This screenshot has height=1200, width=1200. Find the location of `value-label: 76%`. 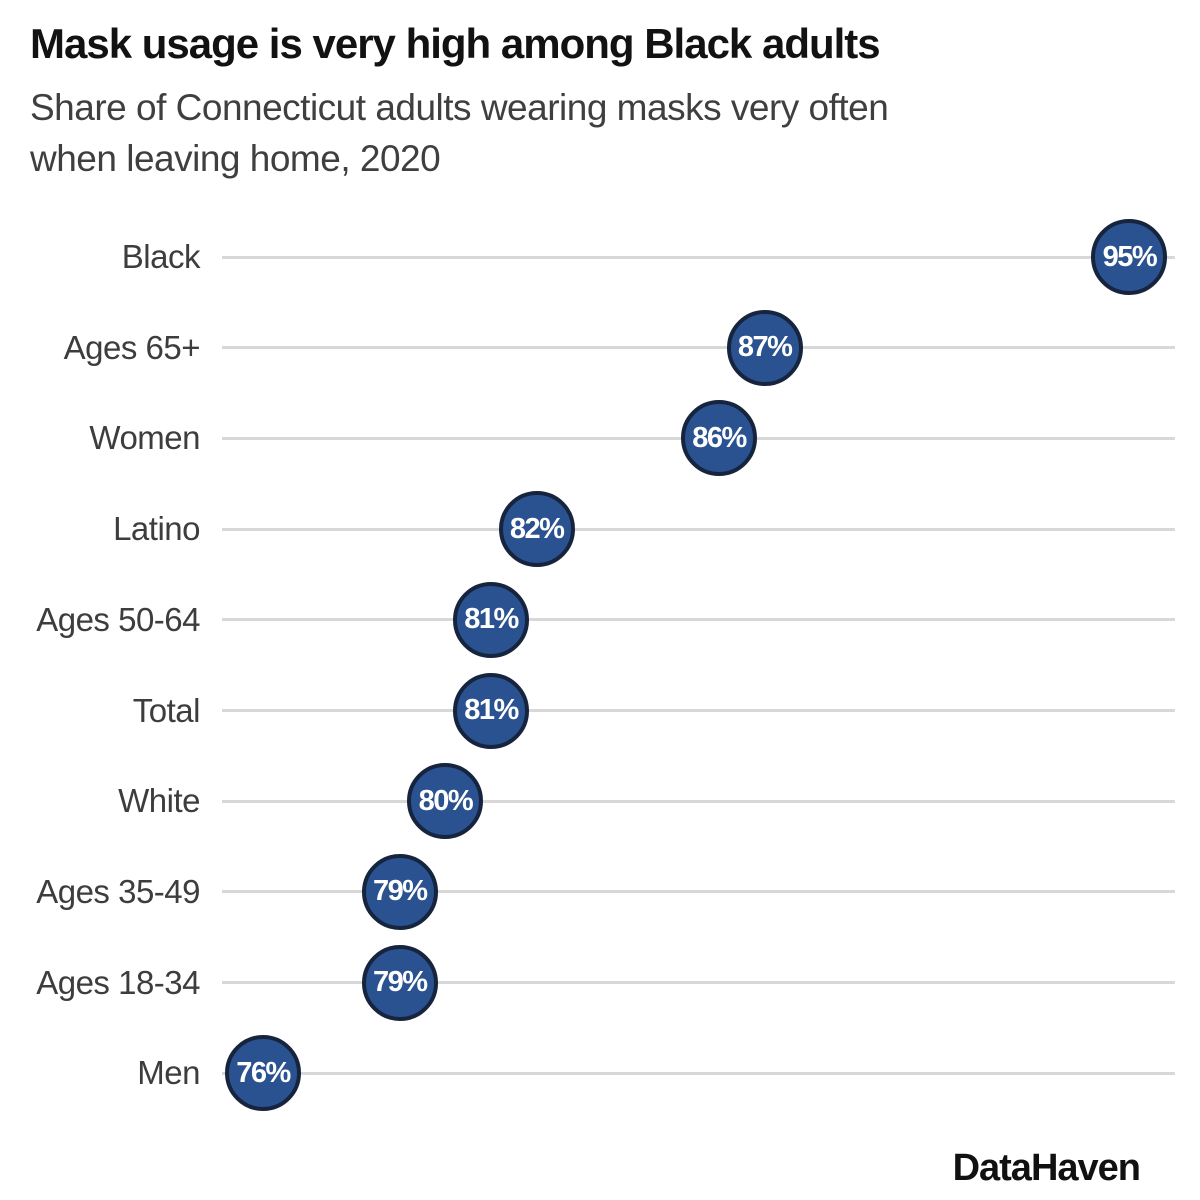

value-label: 76% is located at coordinates (263, 1072).